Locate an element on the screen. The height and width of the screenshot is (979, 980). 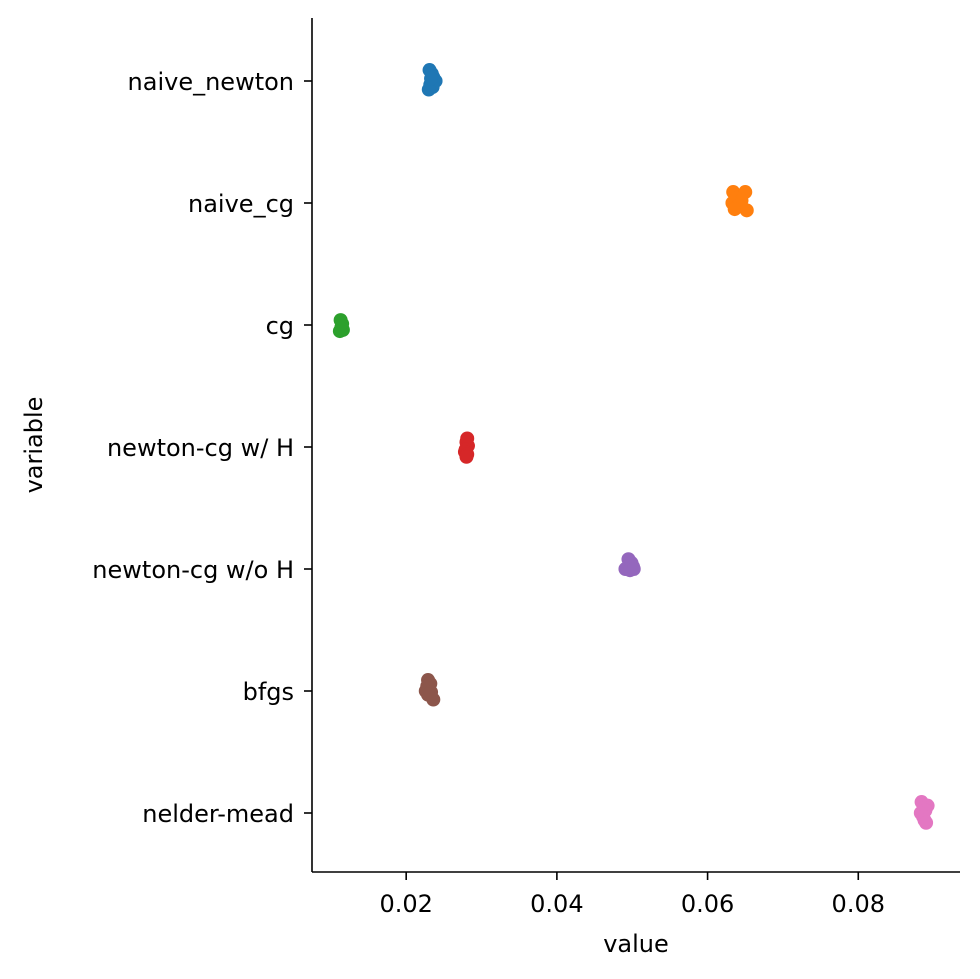
x-axis-ticks: 0.02 0.04 0.06 0.08 is located at coordinates (632, 895).